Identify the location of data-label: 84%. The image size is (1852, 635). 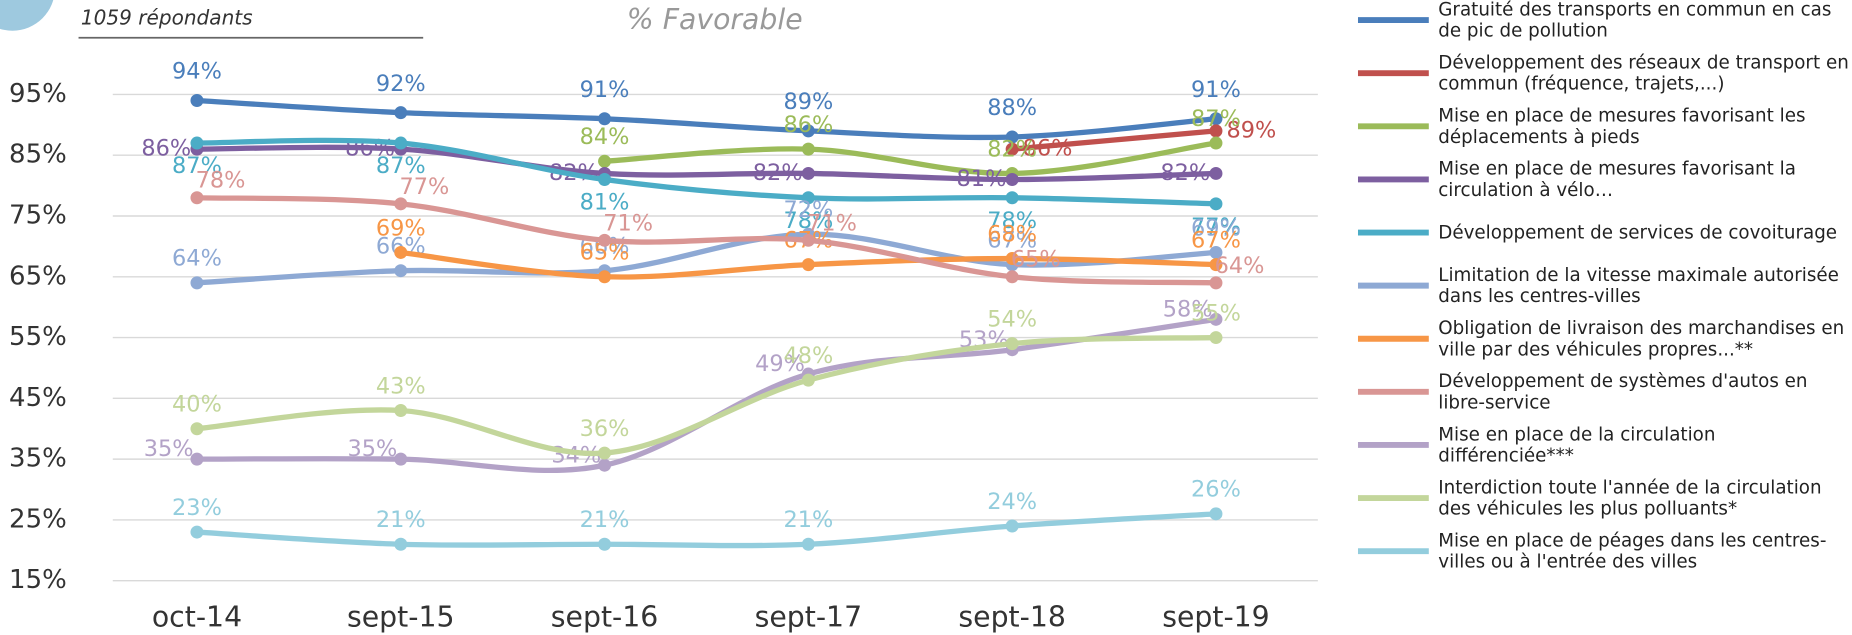
(605, 137).